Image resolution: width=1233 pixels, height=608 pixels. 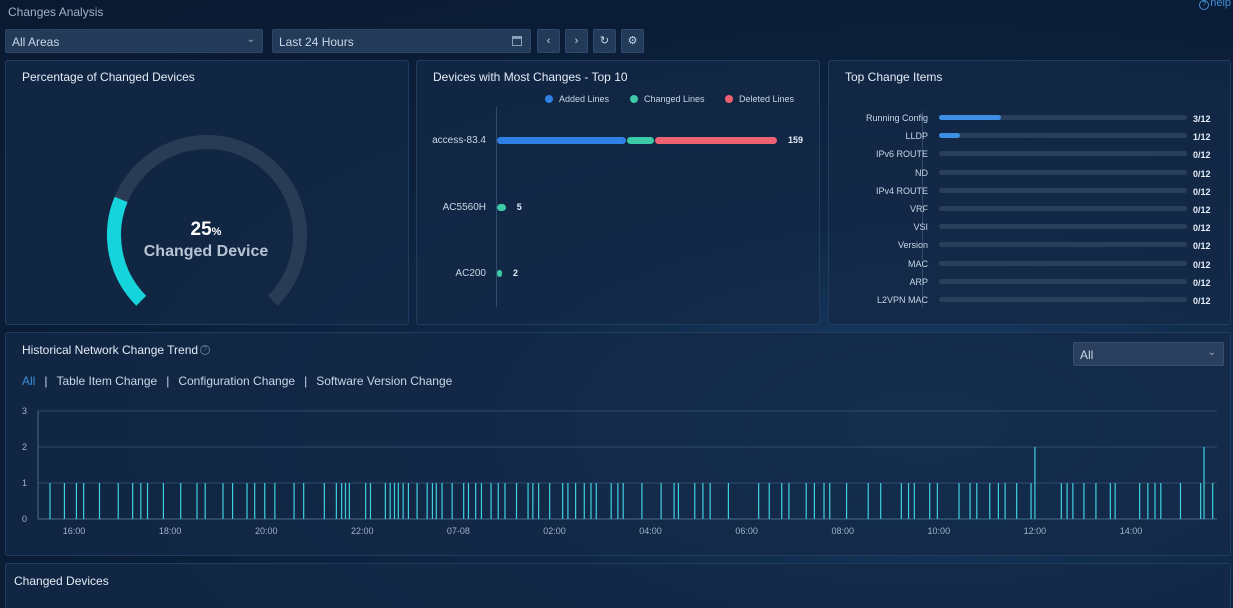 What do you see at coordinates (459, 140) in the screenshot?
I see `device-label: access-83.4` at bounding box center [459, 140].